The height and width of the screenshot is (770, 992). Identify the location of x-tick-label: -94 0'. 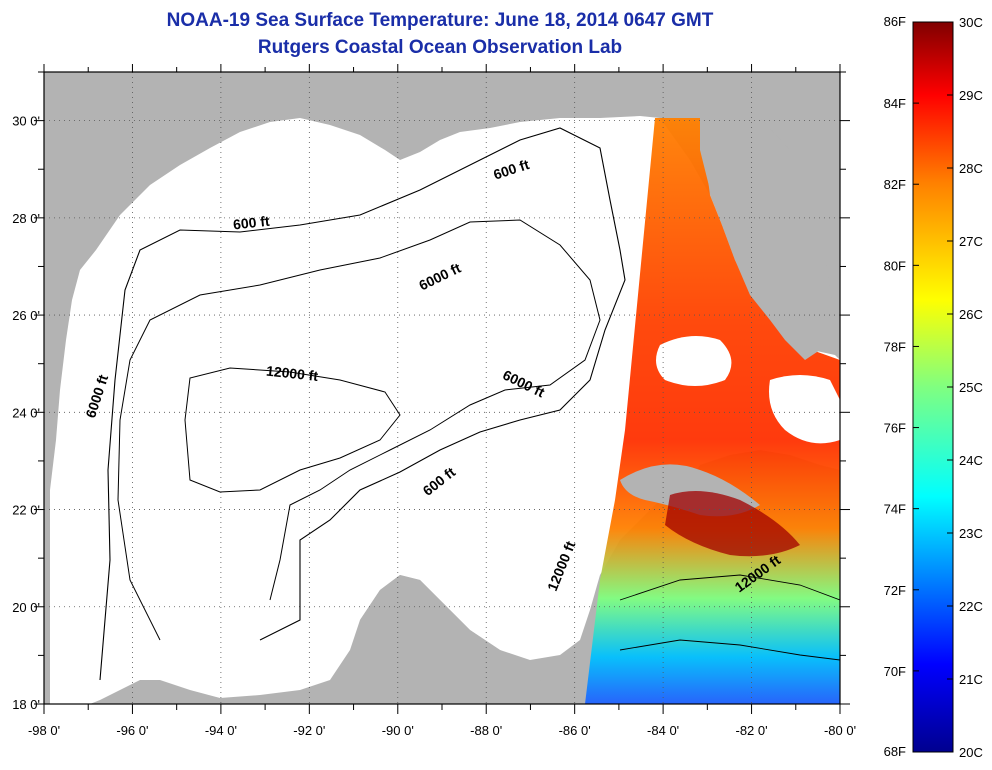
(221, 730).